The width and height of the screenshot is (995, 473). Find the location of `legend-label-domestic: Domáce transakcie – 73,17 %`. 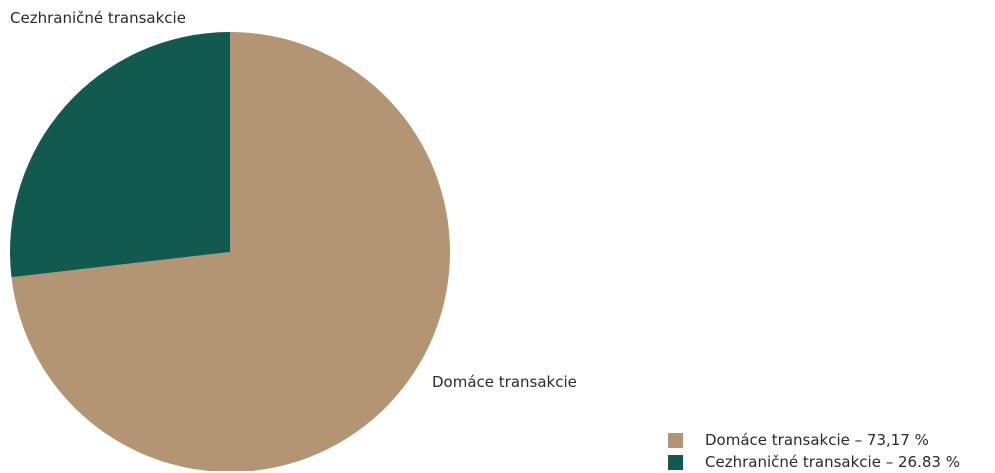

legend-label-domestic: Domáce transakcie – 73,17 % is located at coordinates (817, 440).